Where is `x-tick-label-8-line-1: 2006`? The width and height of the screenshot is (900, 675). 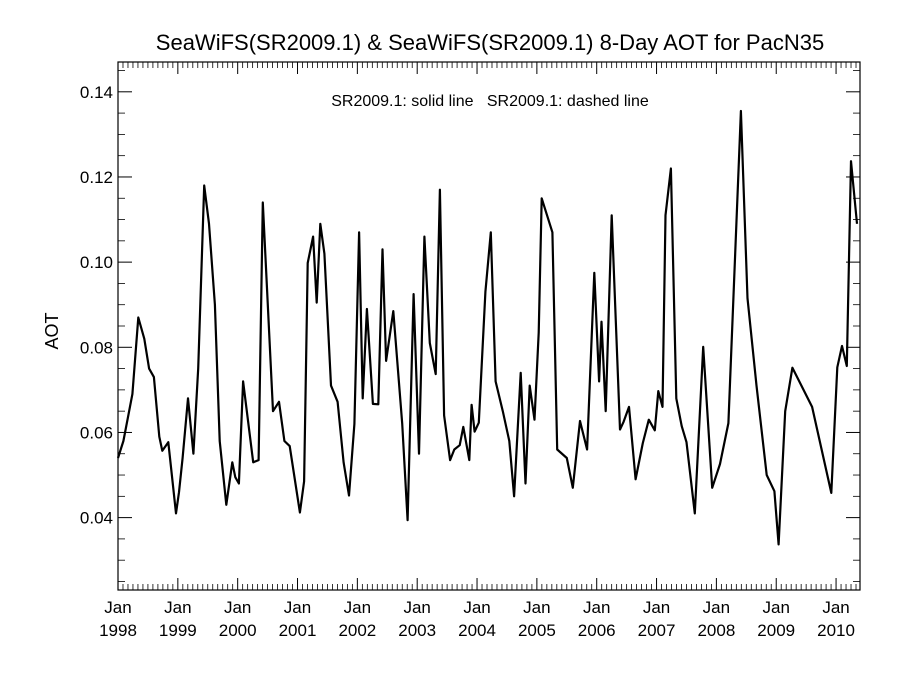 x-tick-label-8-line-1: 2006 is located at coordinates (597, 630).